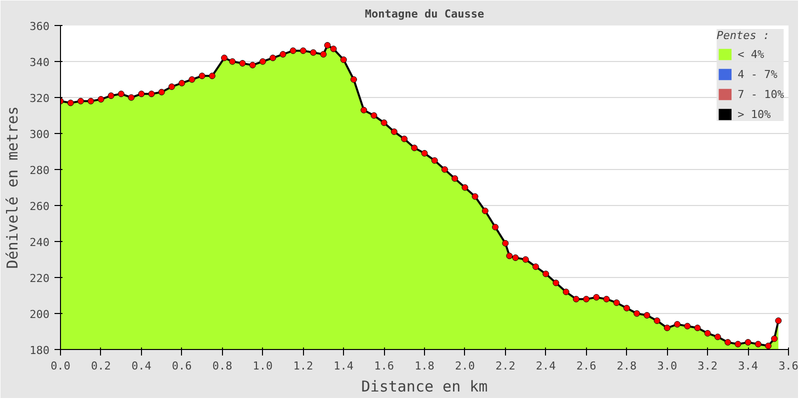 This screenshot has height=400, width=800. What do you see at coordinates (262, 366) in the screenshot?
I see `x-tick-label: 1.0` at bounding box center [262, 366].